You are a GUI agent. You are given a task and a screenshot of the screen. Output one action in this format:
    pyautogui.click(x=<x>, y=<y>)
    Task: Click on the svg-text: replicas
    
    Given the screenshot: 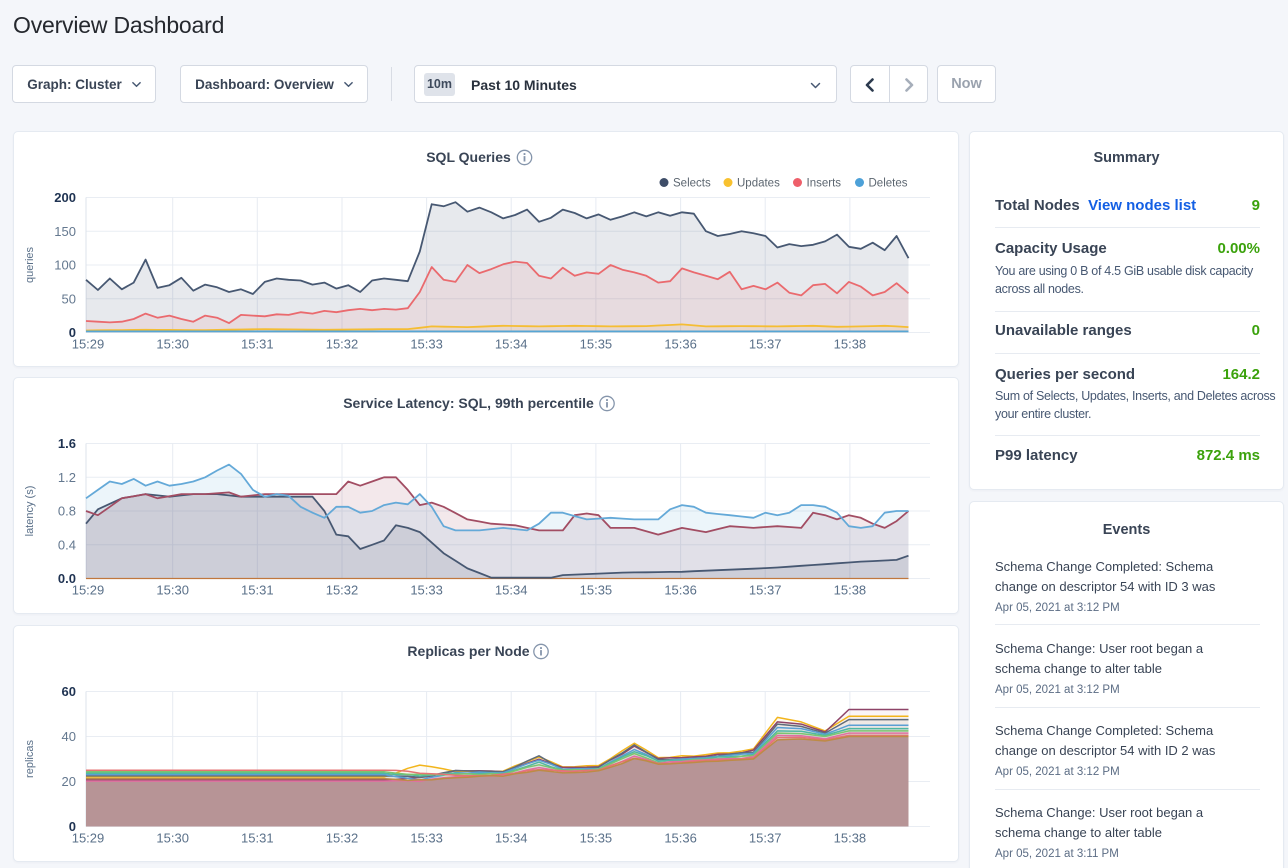 What is the action you would take?
    pyautogui.click(x=30, y=759)
    